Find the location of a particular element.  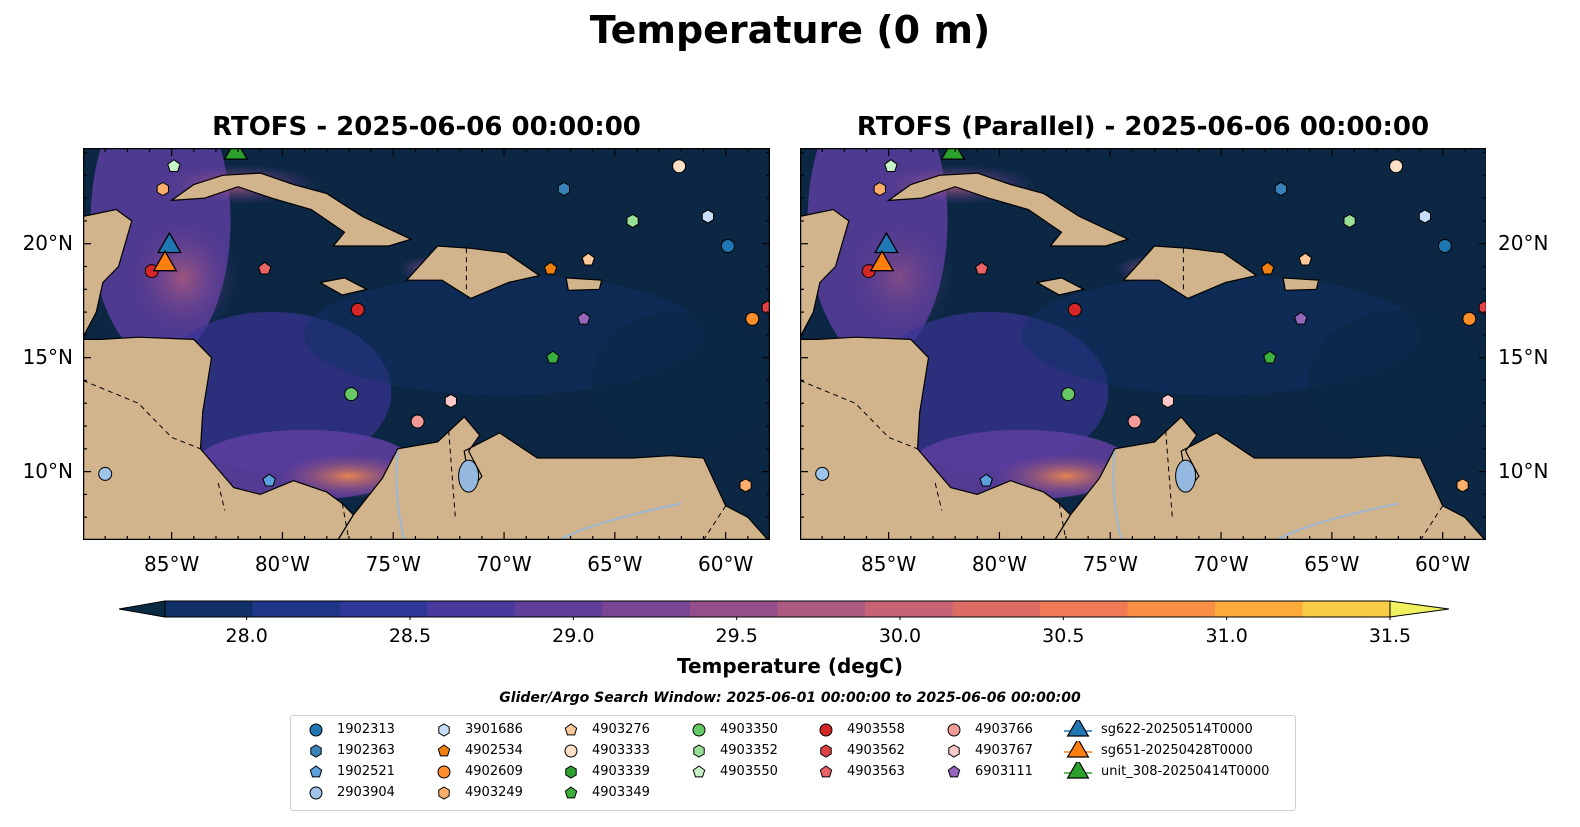

colorbar-frame is located at coordinates (777, 609).